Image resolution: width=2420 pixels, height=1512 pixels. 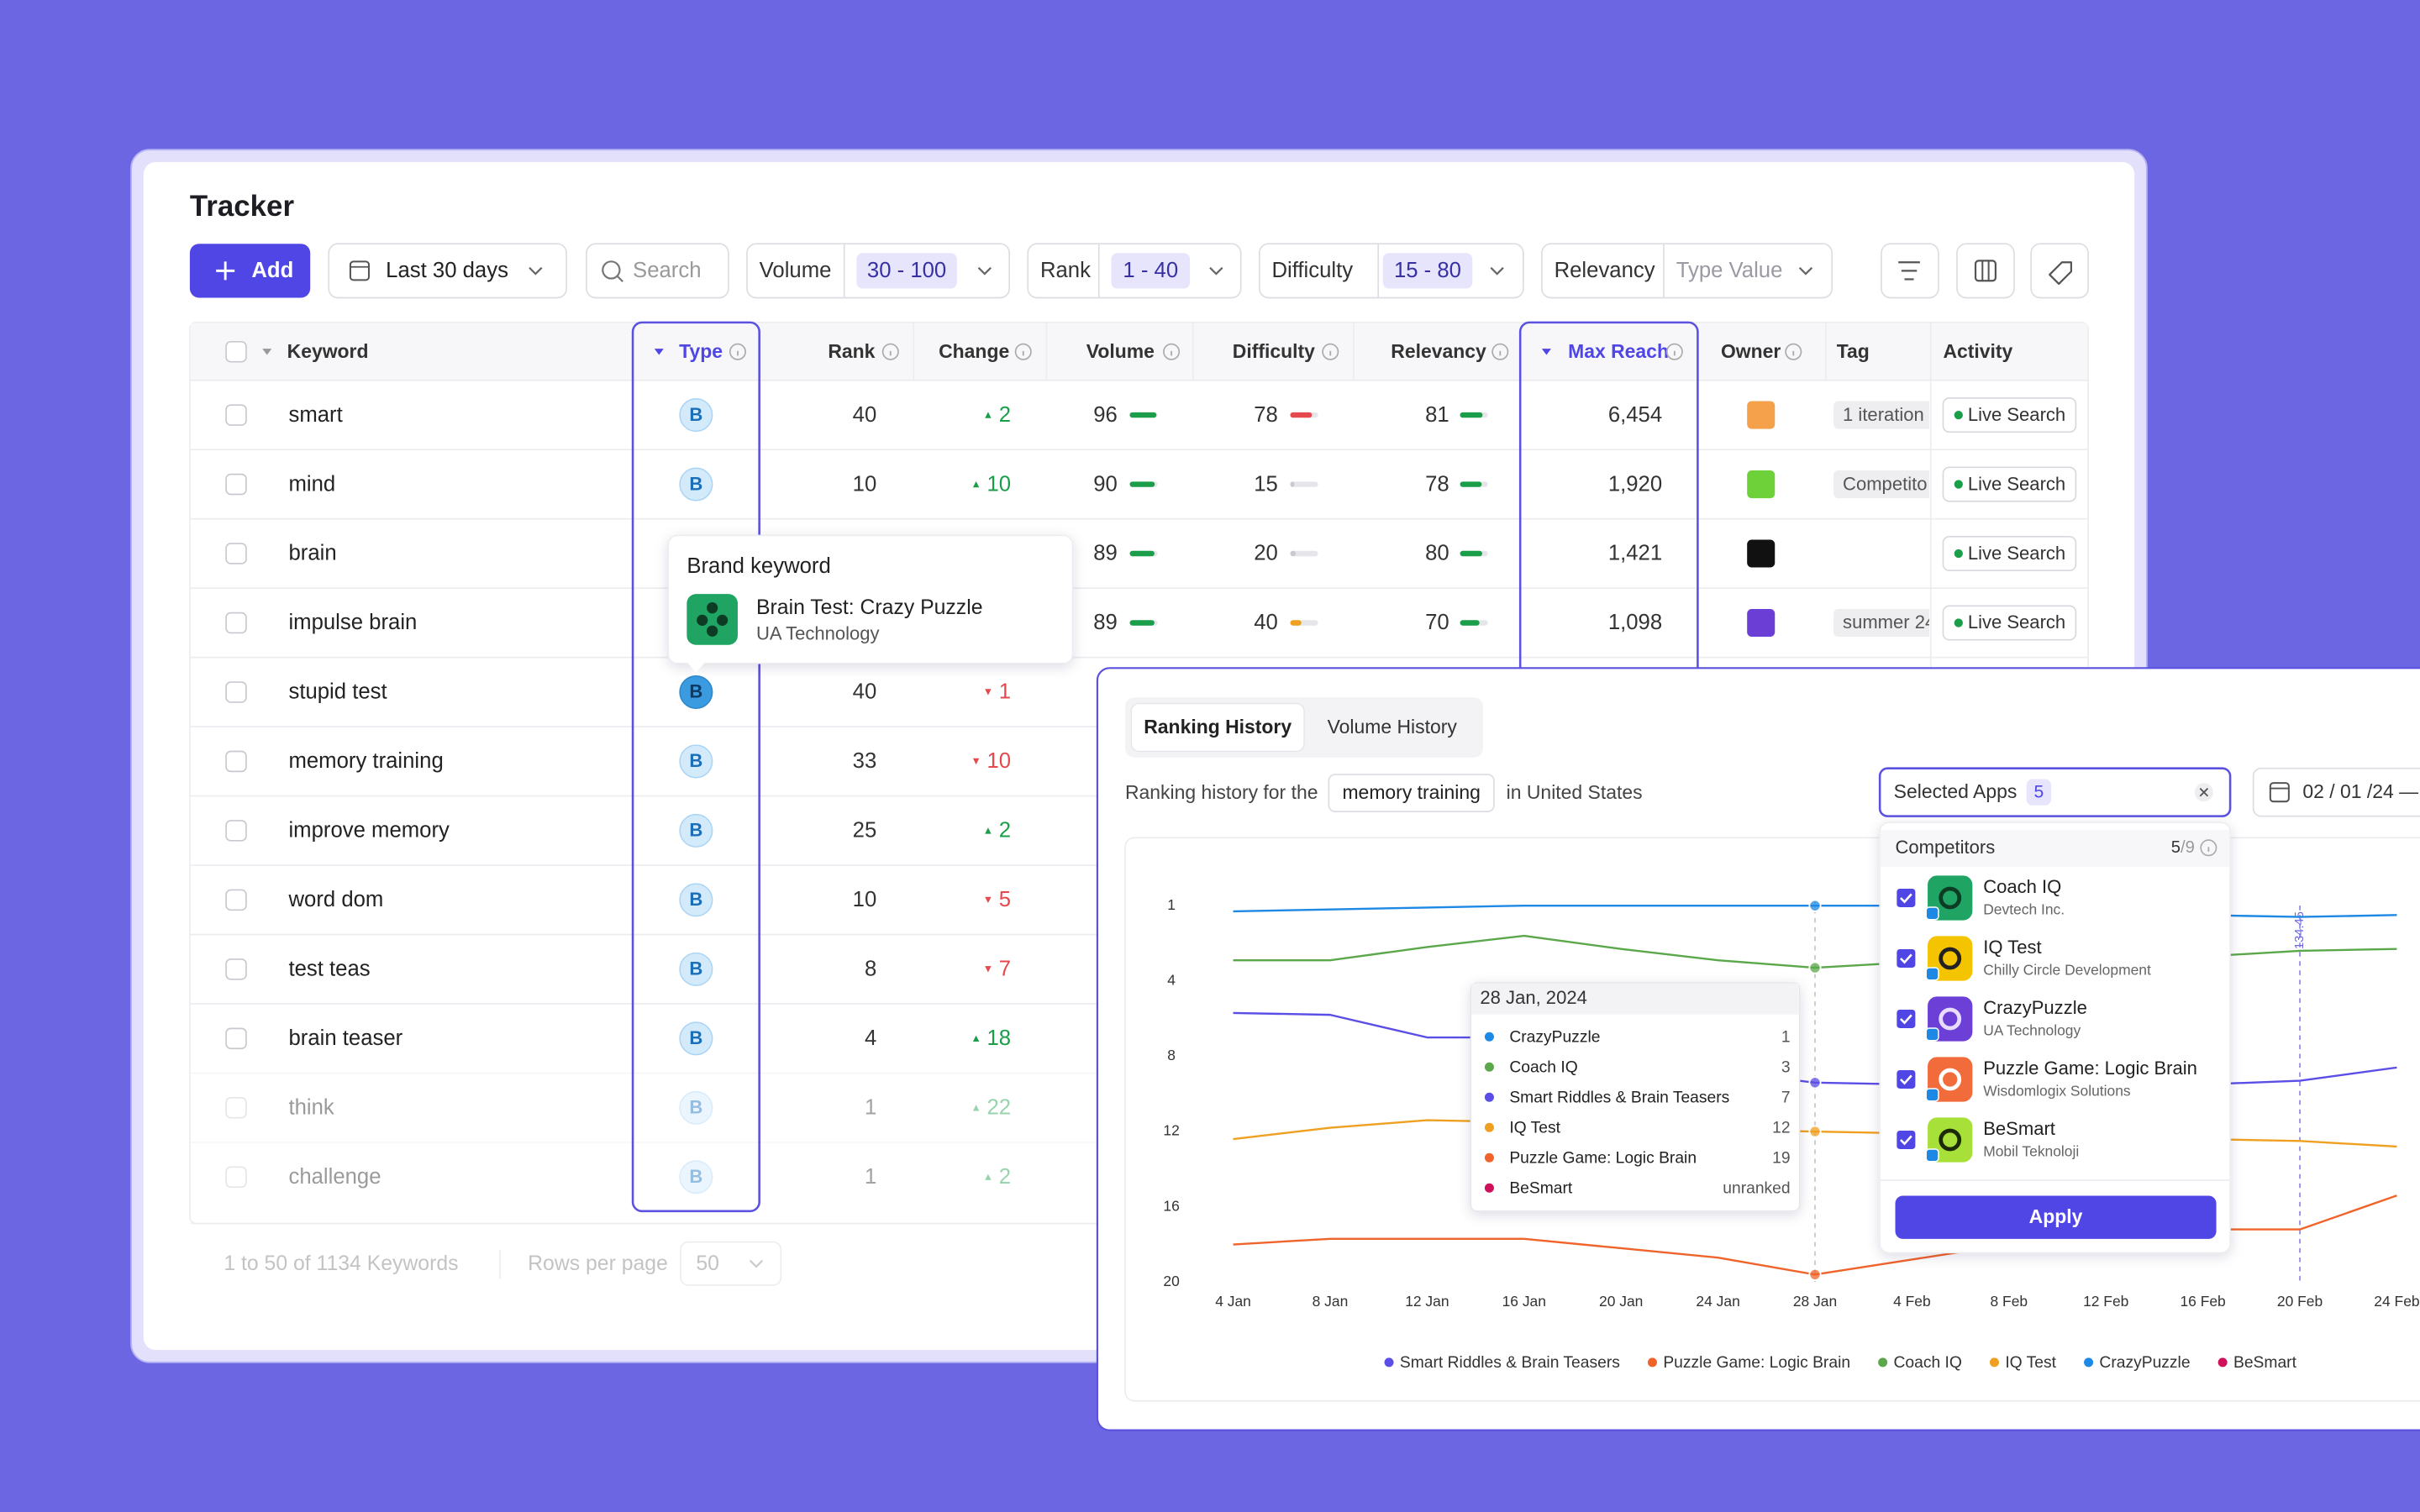 I want to click on dropdown-header, so click(x=2055, y=849).